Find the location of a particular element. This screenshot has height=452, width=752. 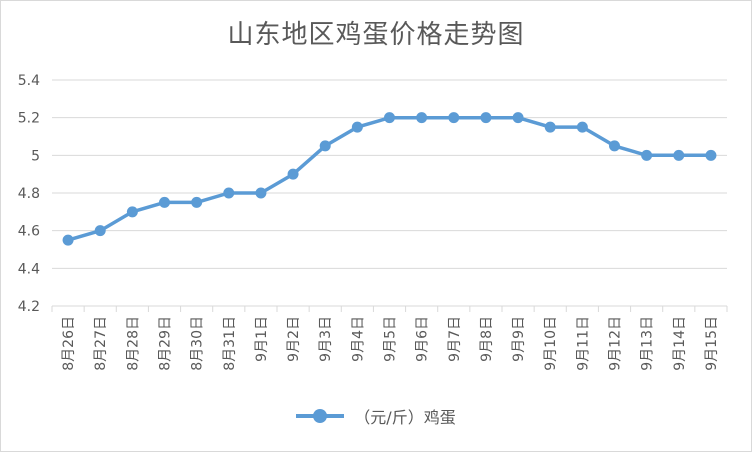

x-tick-label: 9月11日 is located at coordinates (583, 343).